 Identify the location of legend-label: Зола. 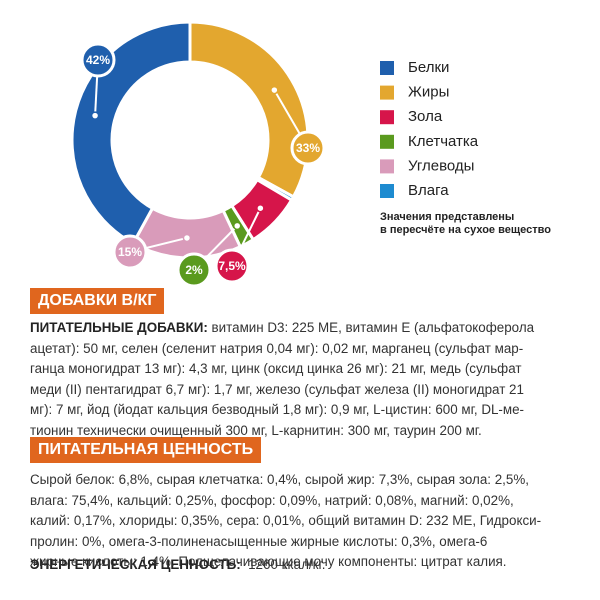
(425, 116).